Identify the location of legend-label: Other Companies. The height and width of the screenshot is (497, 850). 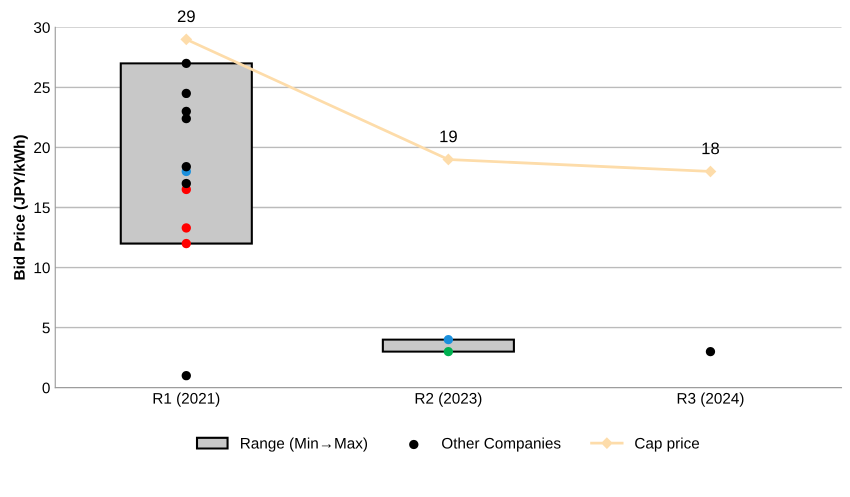
(501, 444).